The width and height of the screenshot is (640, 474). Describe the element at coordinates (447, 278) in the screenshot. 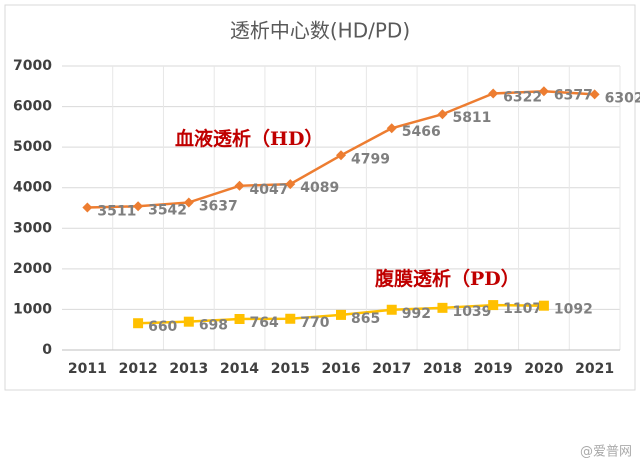

I see `series-label: 腹膜透析（PD）` at that location.